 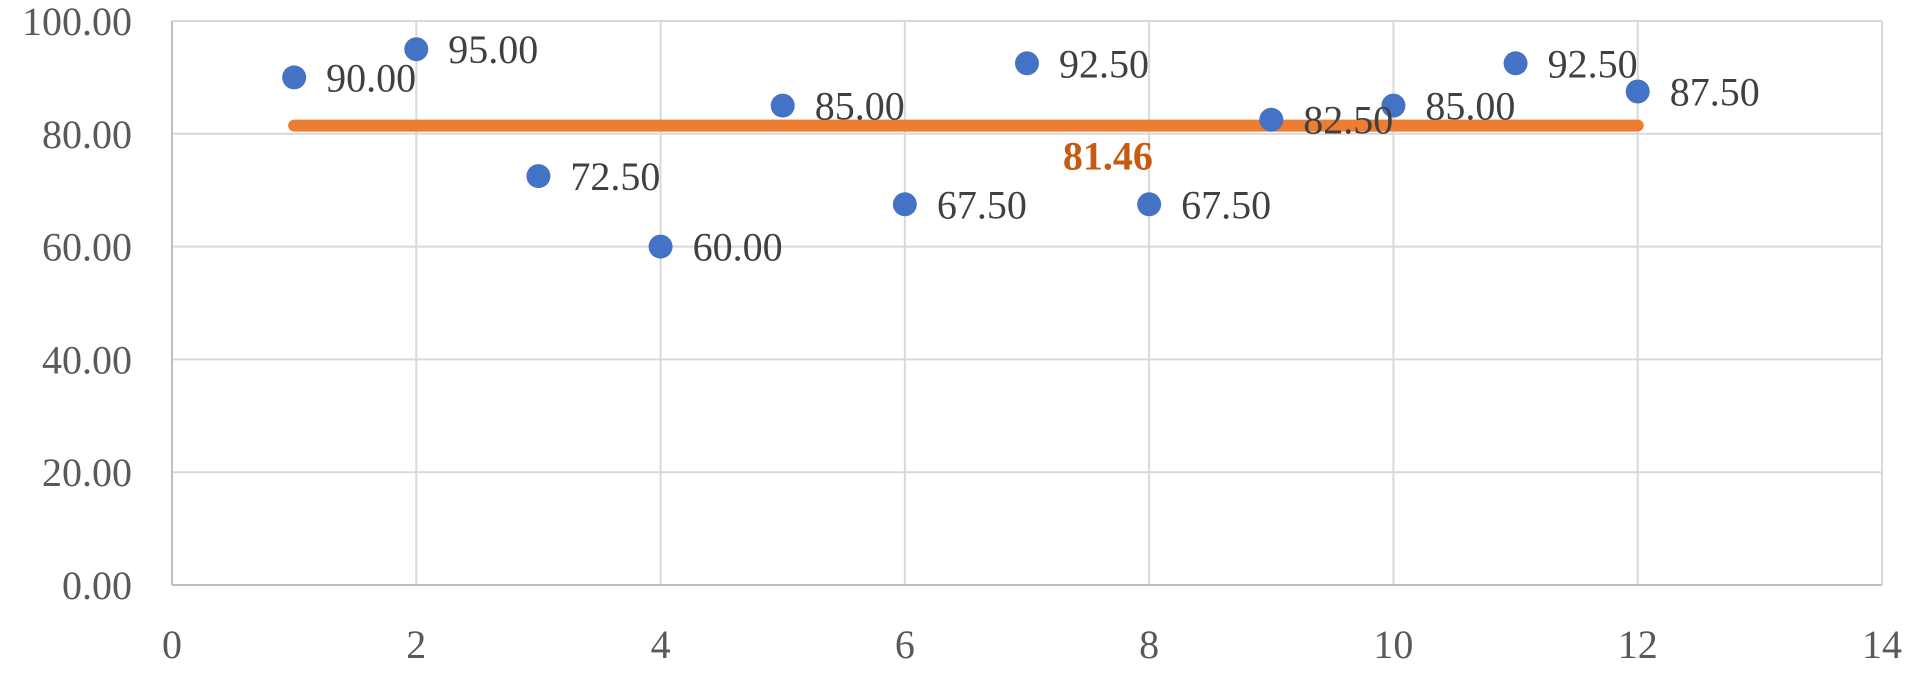 I want to click on x-tick-label: 12, so click(x=1638, y=644).